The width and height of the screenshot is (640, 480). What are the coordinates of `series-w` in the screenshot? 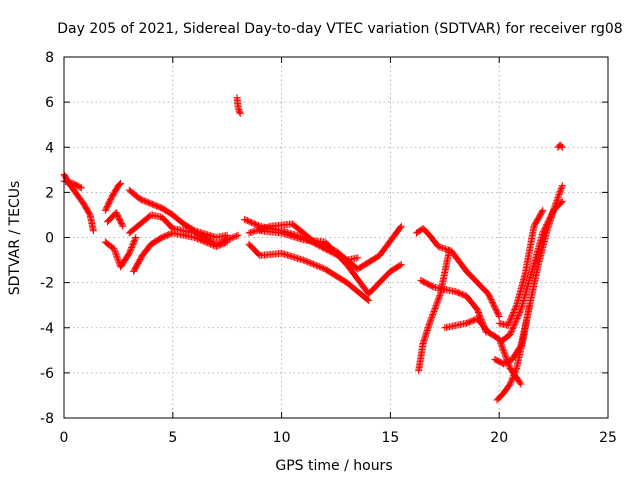 It's located at (560, 146).